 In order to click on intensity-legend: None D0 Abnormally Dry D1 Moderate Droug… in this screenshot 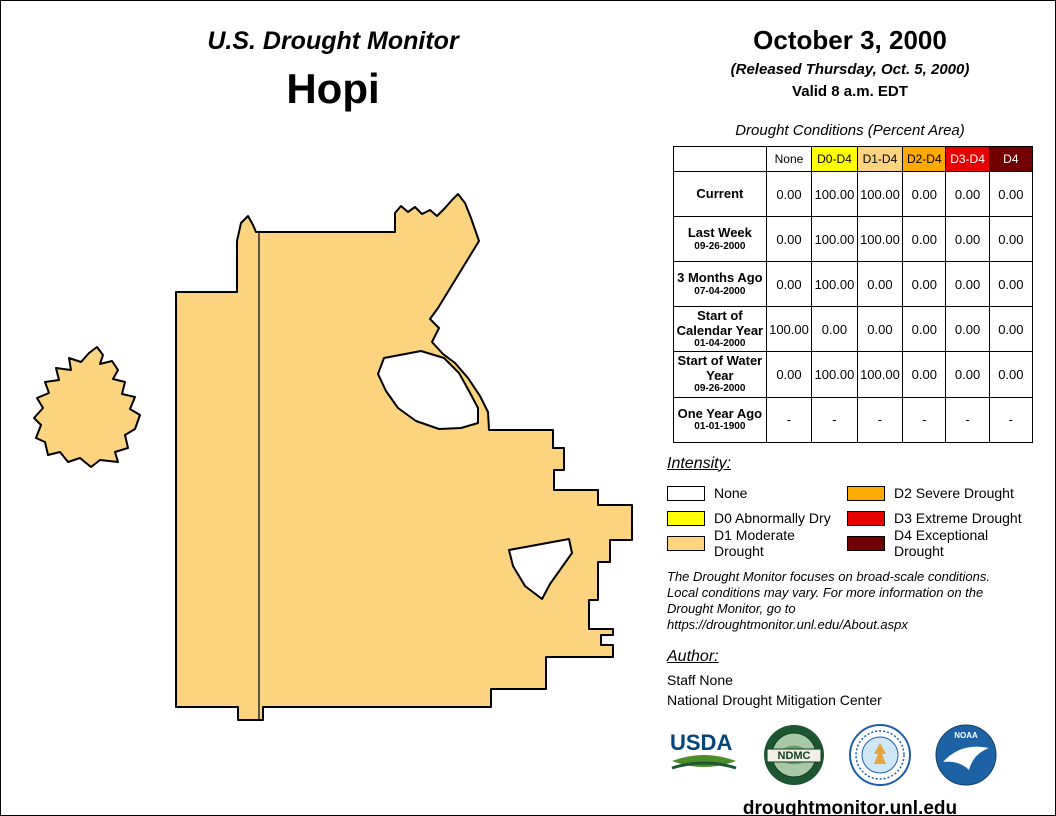, I will do `click(850, 520)`.